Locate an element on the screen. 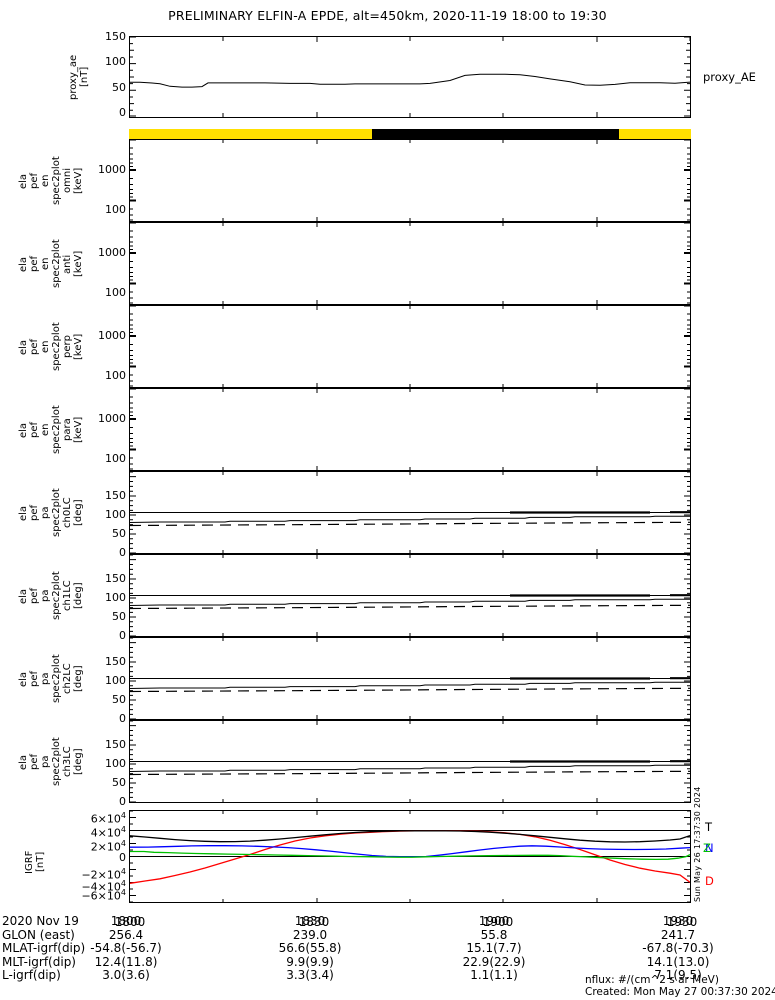  ytick-proxy-ae: 100 is located at coordinates (115, 61).